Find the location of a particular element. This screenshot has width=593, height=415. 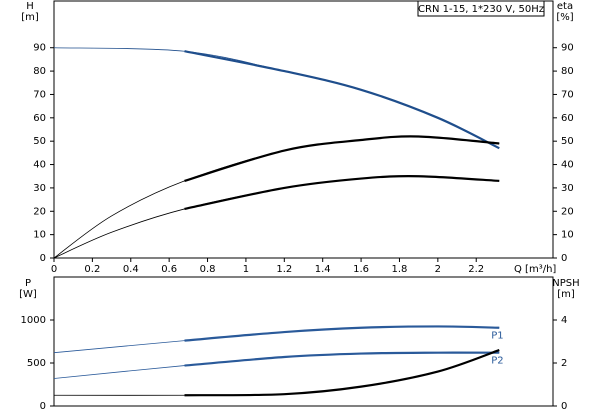

y-label: H is located at coordinates (30, 6).